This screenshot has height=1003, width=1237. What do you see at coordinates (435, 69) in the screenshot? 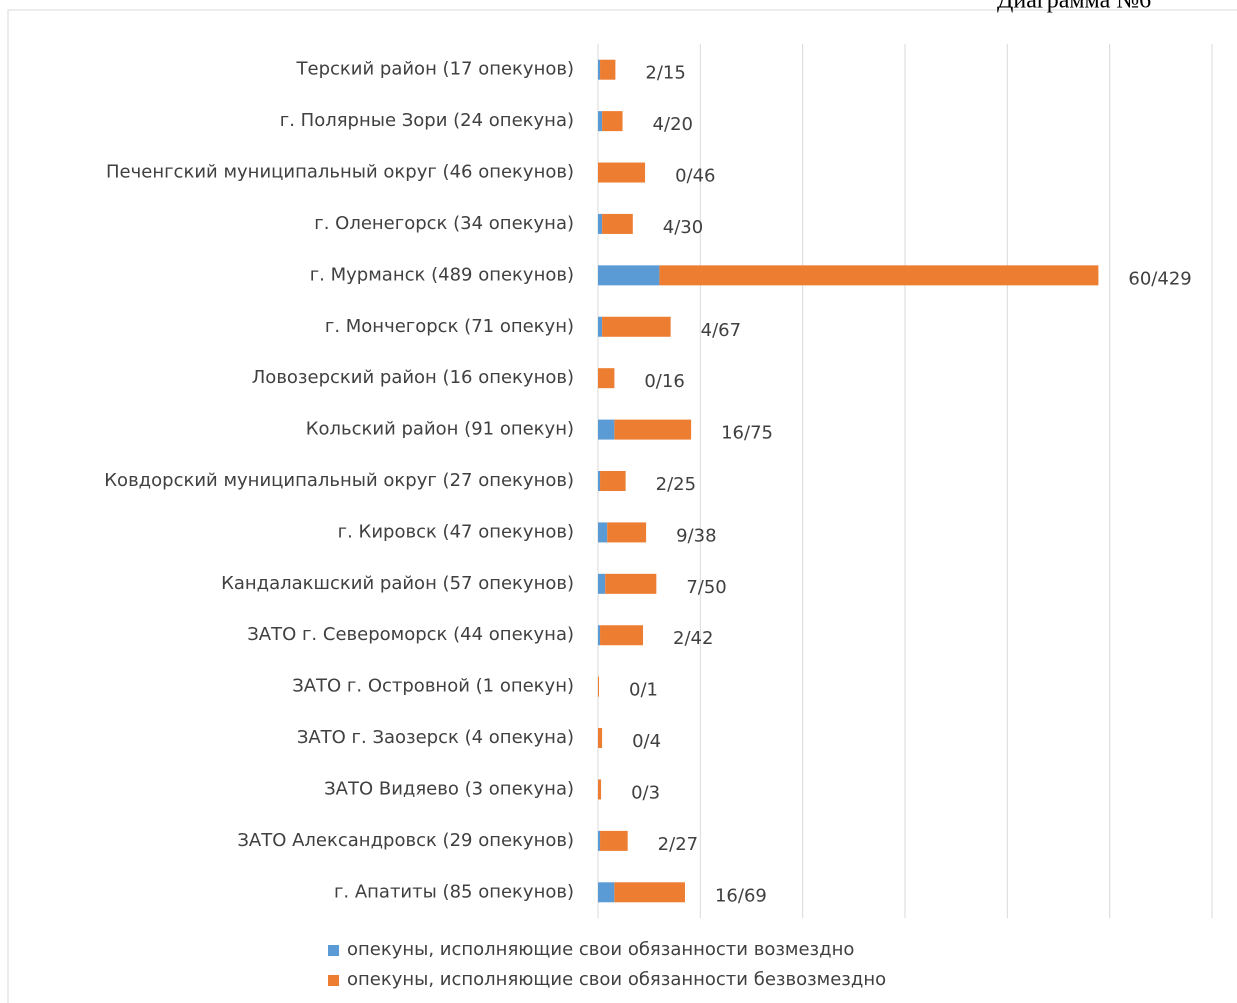
I see `y-tick-label: Терский район (17 опекунов)` at bounding box center [435, 69].